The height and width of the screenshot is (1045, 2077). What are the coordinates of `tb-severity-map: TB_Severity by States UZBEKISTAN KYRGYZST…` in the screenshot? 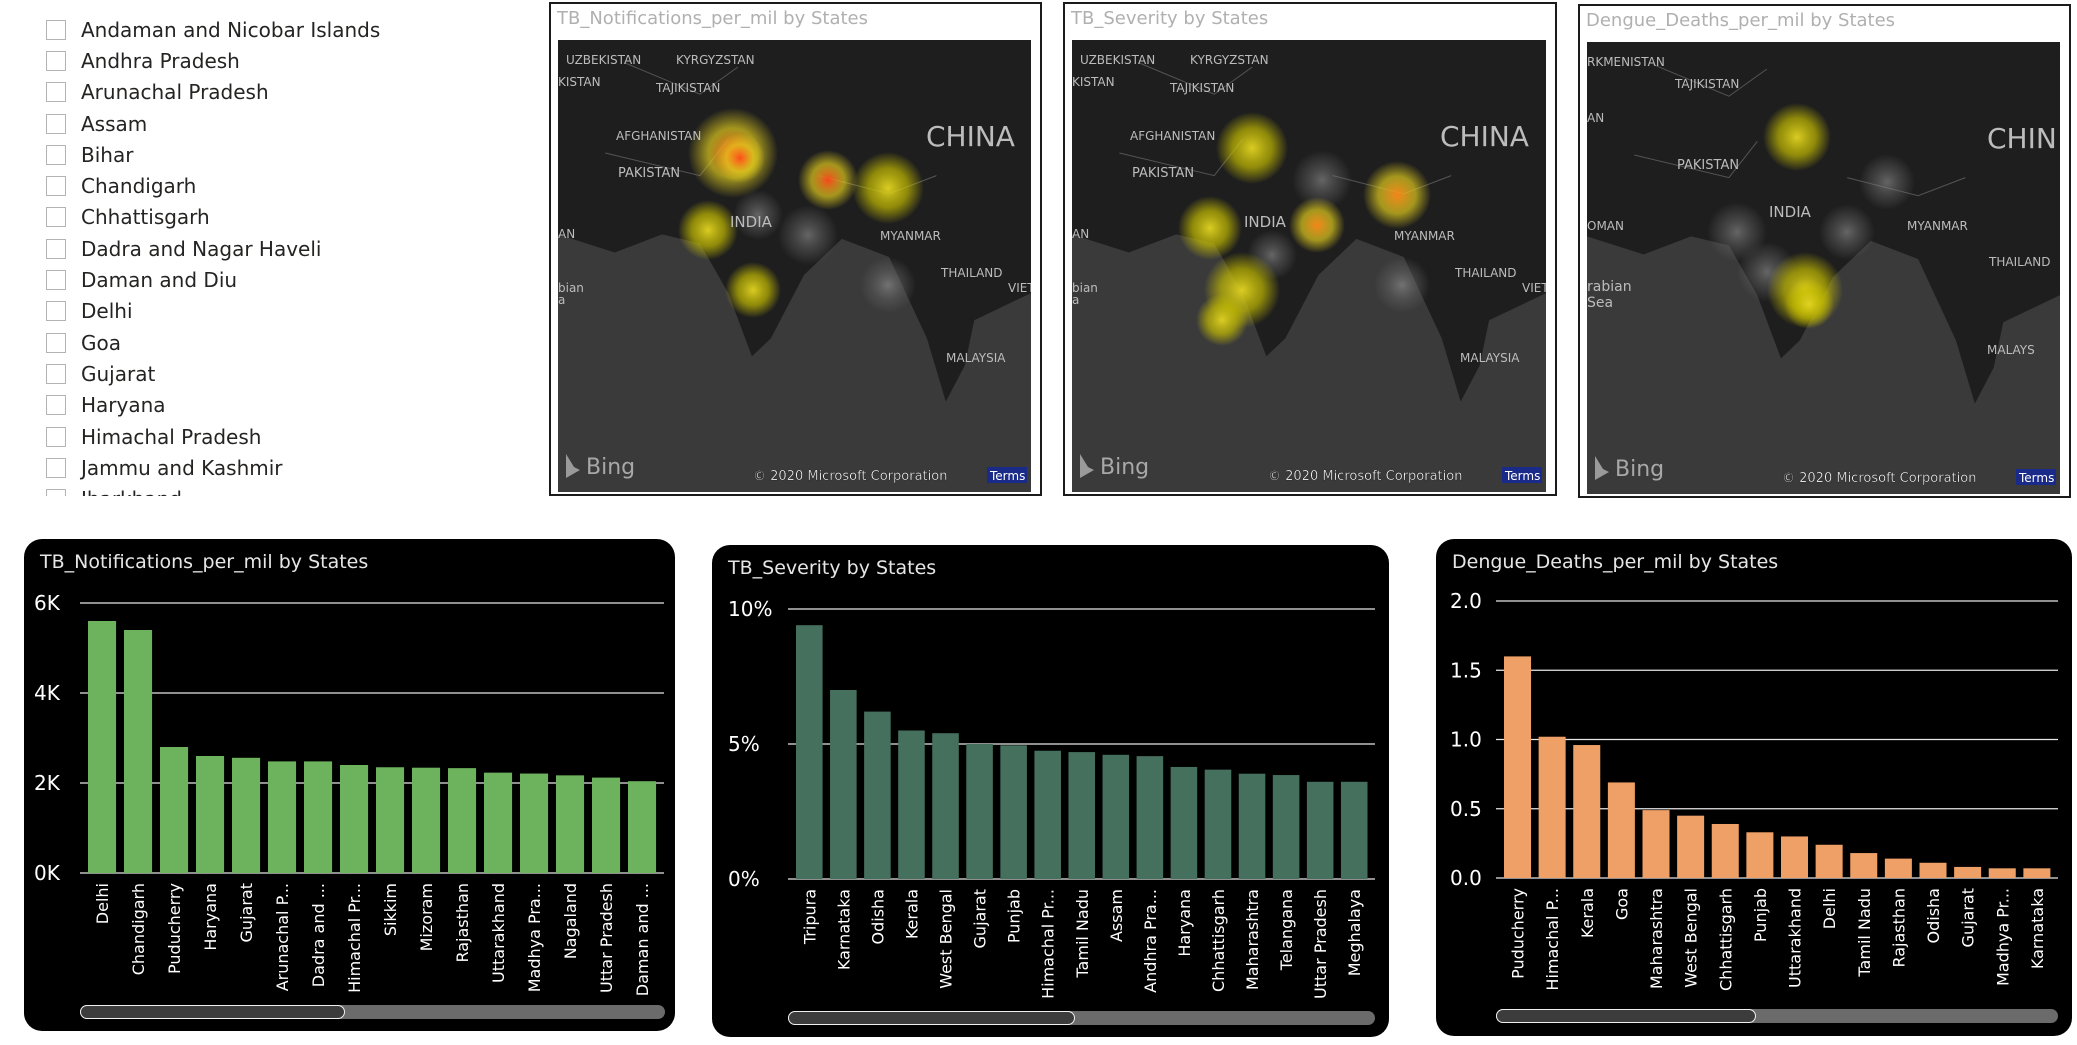 It's located at (1310, 249).